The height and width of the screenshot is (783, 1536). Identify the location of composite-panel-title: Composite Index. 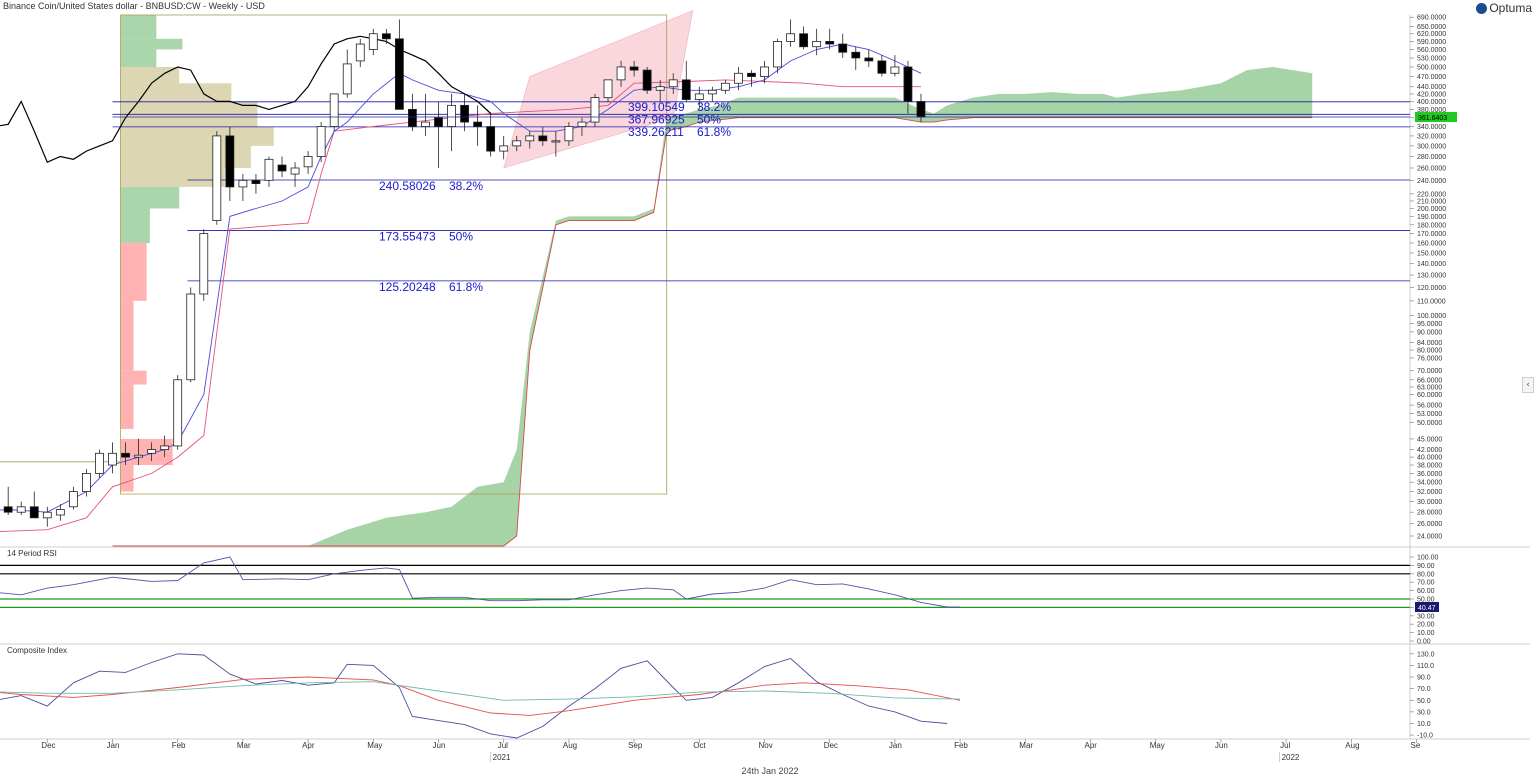
(37, 650).